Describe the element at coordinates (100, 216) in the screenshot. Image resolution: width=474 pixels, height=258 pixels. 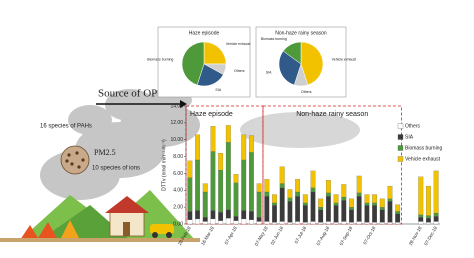
I see `landscape` at that location.